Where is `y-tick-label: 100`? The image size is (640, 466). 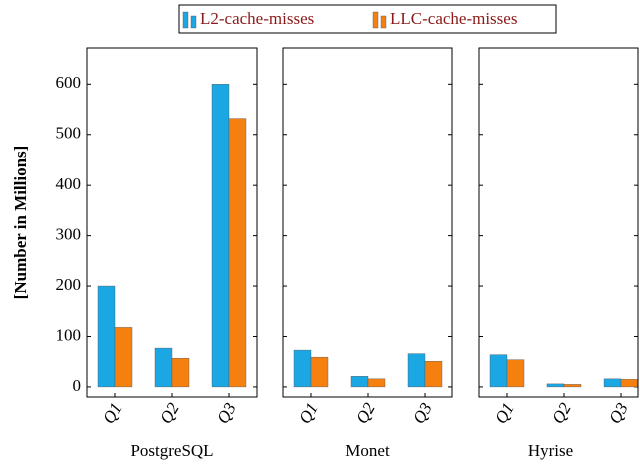
y-tick-label: 100 is located at coordinates (69, 334).